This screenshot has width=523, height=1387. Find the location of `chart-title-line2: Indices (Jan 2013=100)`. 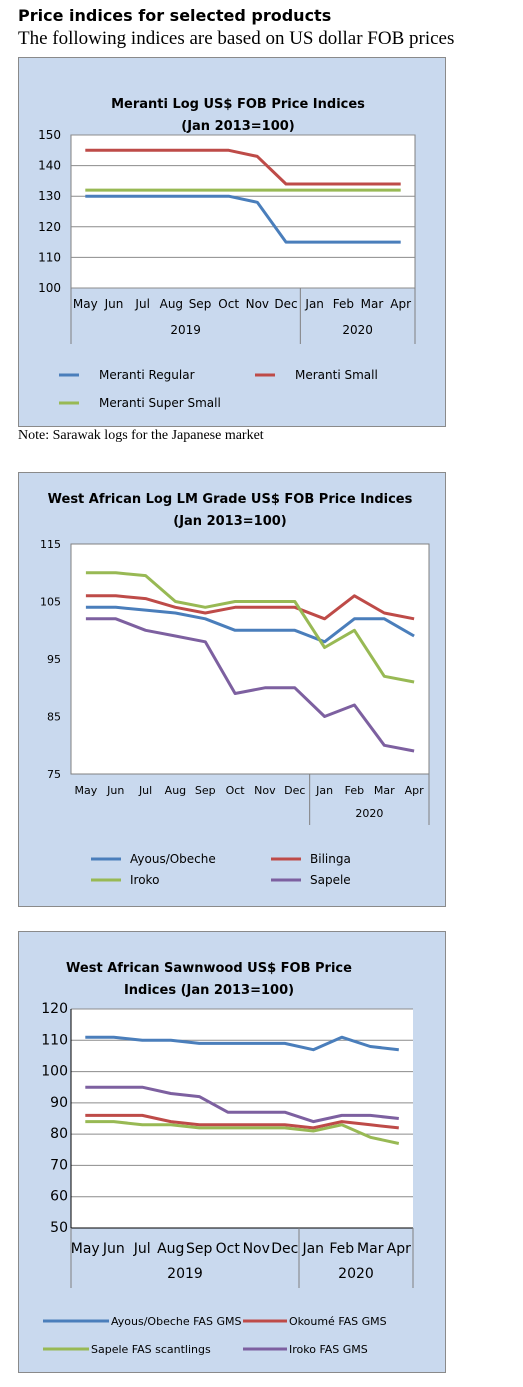

chart-title-line2: Indices (Jan 2013=100) is located at coordinates (209, 990).